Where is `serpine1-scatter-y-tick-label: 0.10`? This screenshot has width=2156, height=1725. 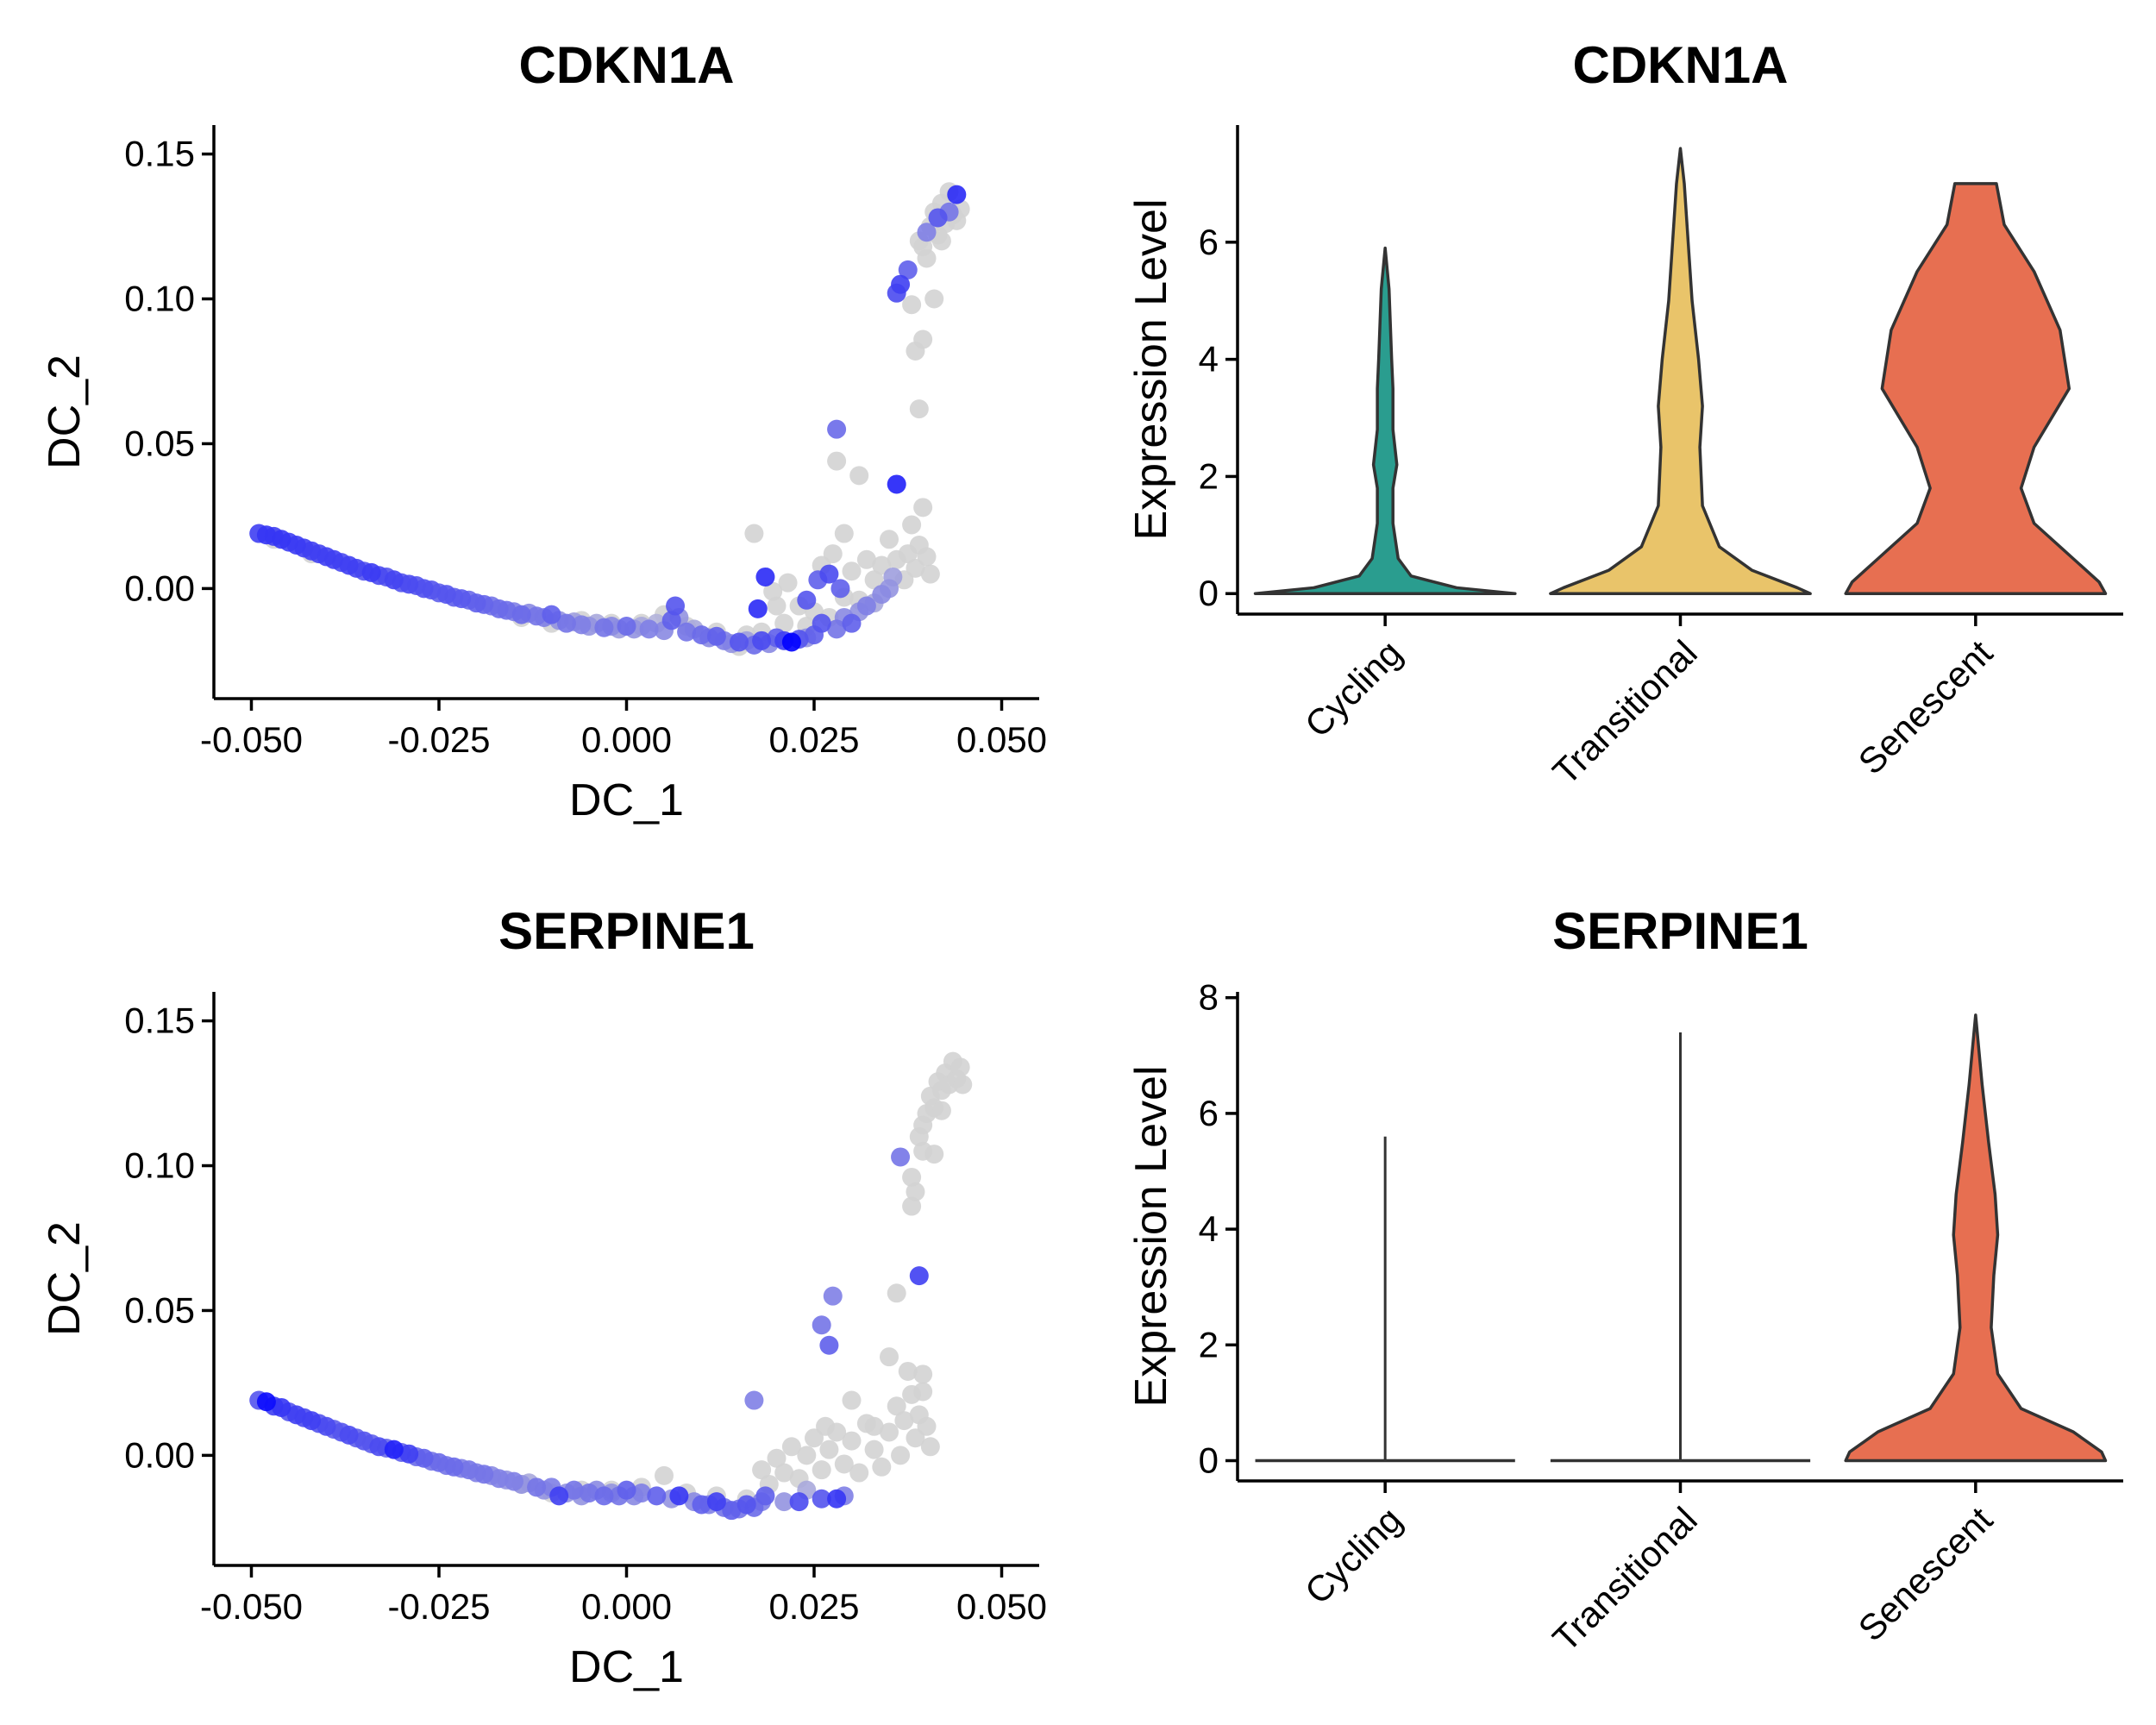 serpine1-scatter-y-tick-label: 0.10 is located at coordinates (159, 1165).